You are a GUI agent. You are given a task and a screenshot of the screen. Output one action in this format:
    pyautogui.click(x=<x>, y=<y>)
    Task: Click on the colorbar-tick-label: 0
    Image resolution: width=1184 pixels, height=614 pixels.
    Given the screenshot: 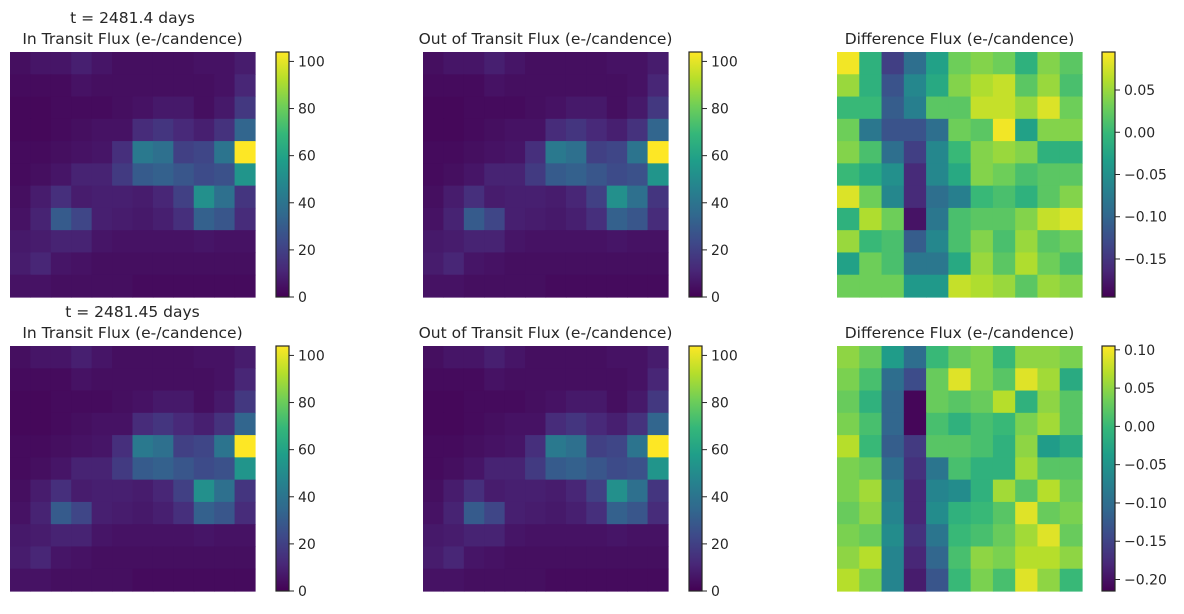 What is the action you would take?
    pyautogui.click(x=715, y=298)
    